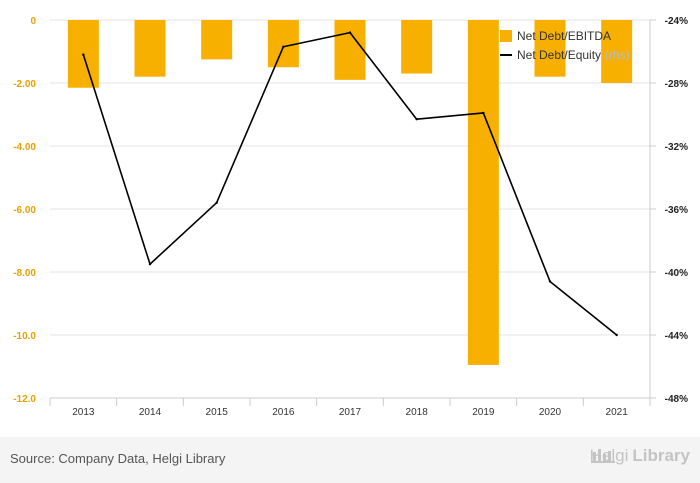  I want to click on x-tick-label: 2021, so click(617, 412).